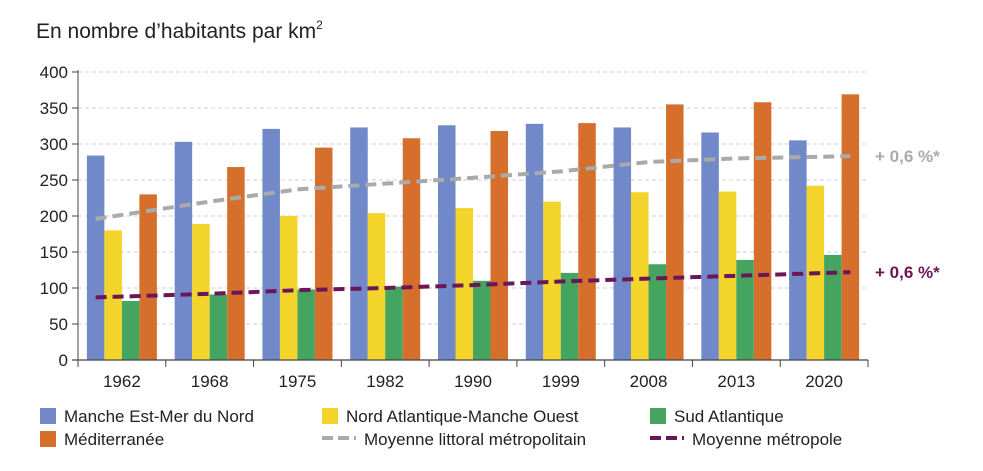 The height and width of the screenshot is (471, 983). What do you see at coordinates (907, 156) in the screenshot?
I see `trend-label-0: + 0,6 %*` at bounding box center [907, 156].